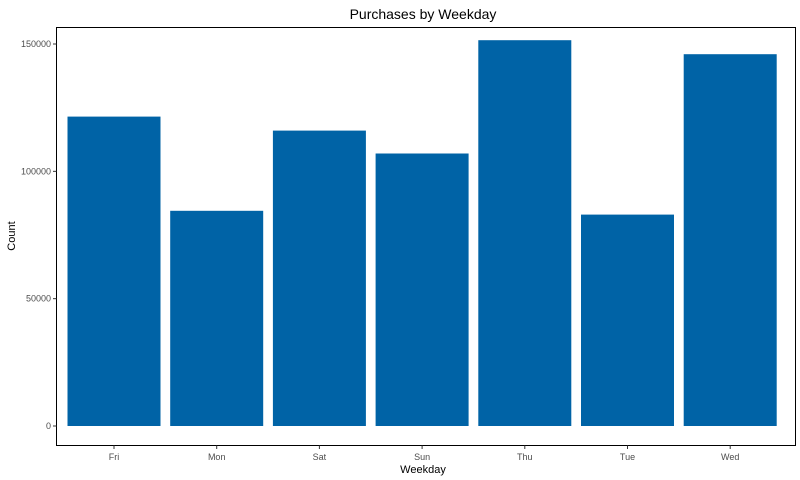 The image size is (800, 480). Describe the element at coordinates (627, 457) in the screenshot. I see `x-tick-label-tue: Tue` at that location.